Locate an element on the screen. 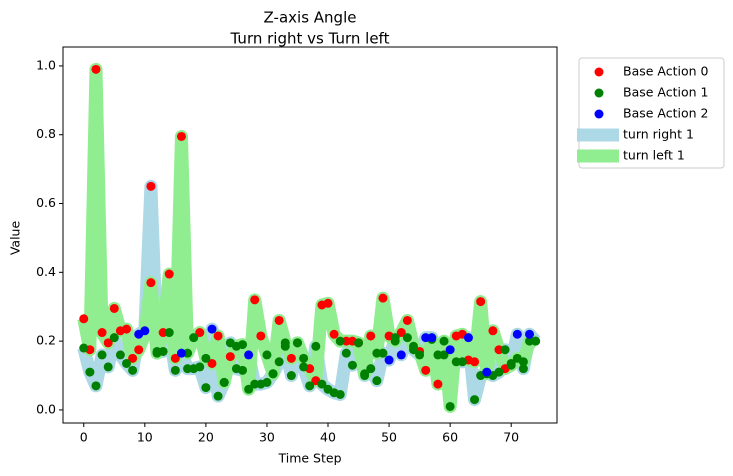  chart-subtitle: Turn right vs Turn left is located at coordinates (310, 39).